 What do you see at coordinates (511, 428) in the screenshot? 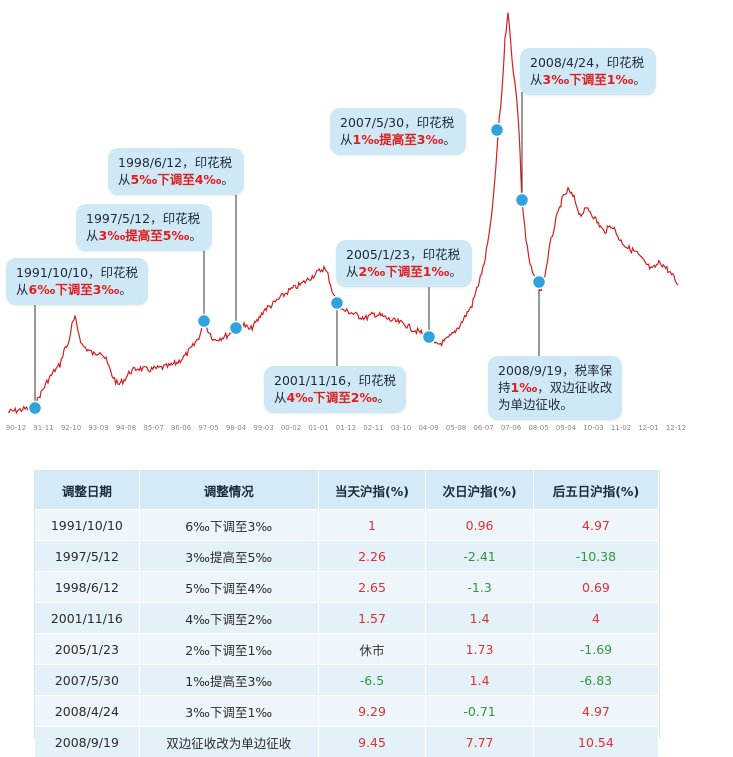
I see `x-tick-label: 07-06` at bounding box center [511, 428].